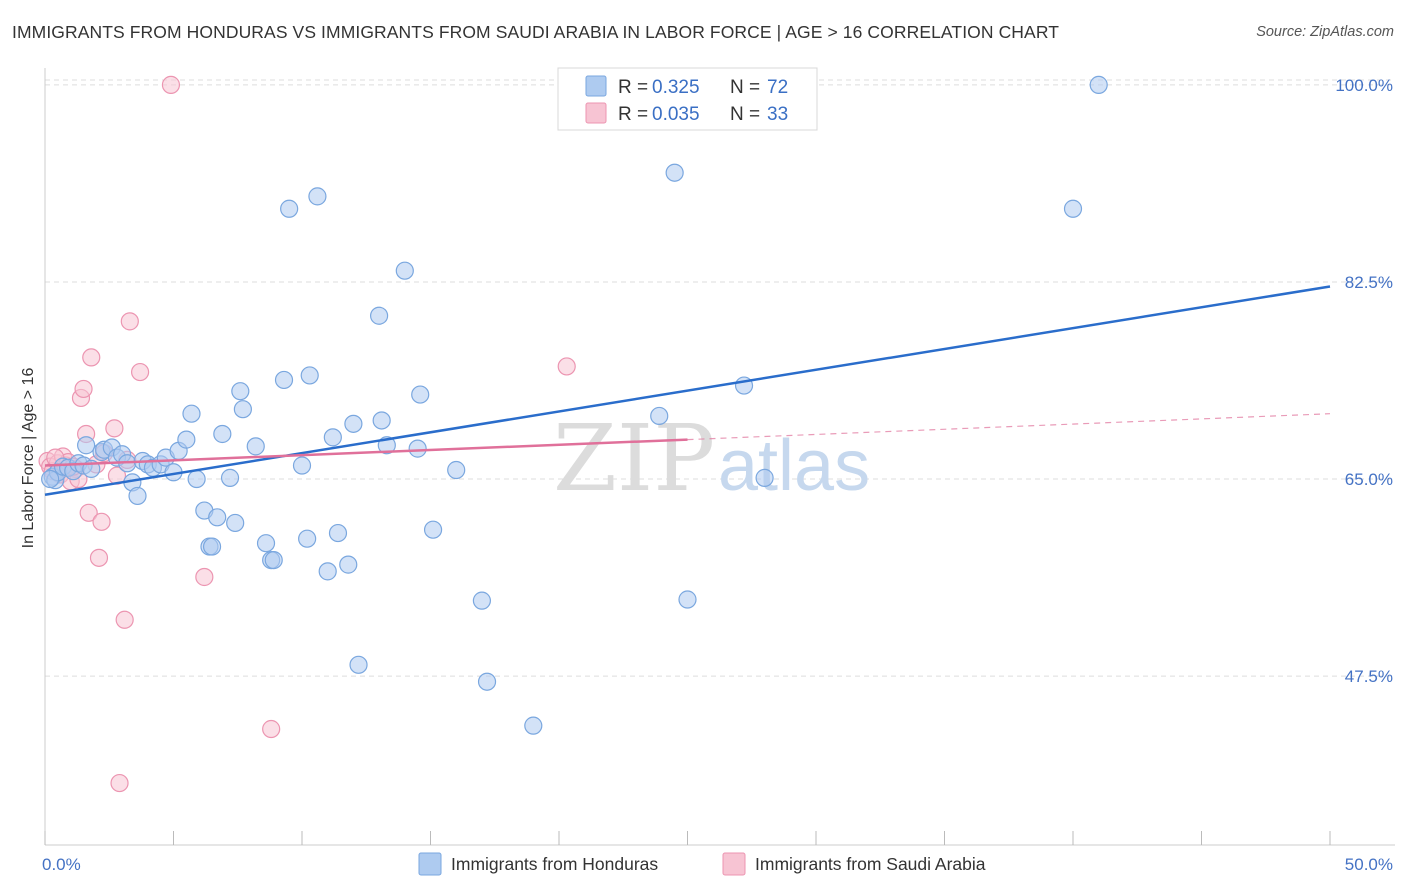  Describe the element at coordinates (676, 114) in the screenshot. I see `legend-r-value-saudi: 0.035` at that location.